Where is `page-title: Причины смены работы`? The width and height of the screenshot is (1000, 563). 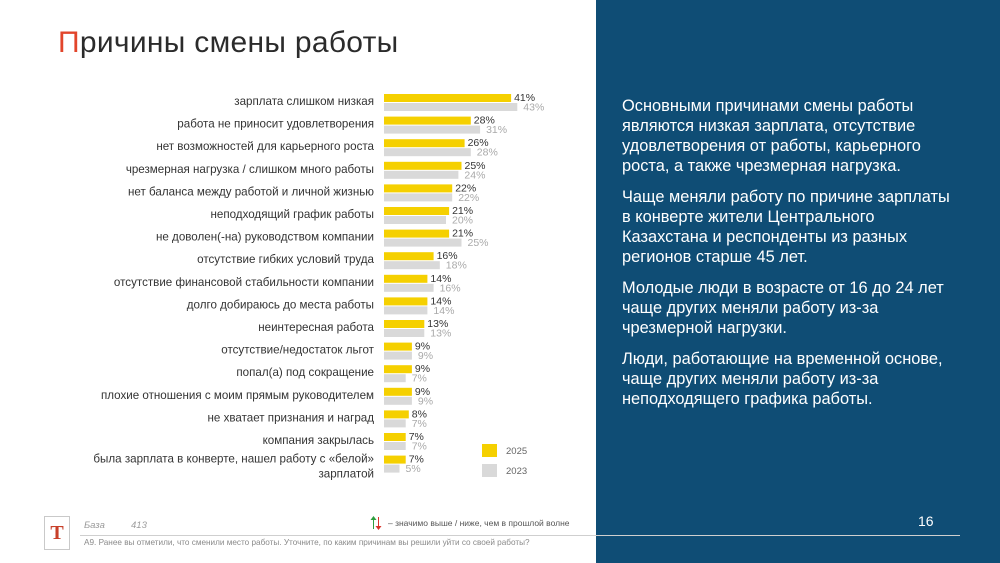 page-title: Причины смены работы is located at coordinates (228, 43).